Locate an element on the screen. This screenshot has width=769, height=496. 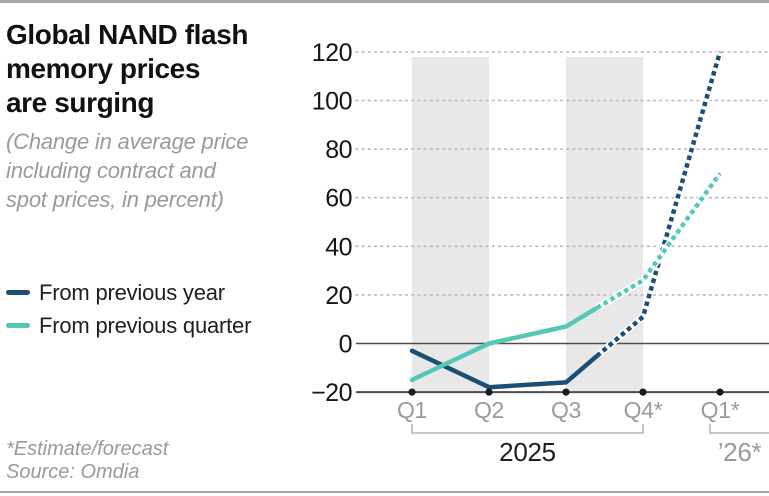
top-rule is located at coordinates (384, 1).